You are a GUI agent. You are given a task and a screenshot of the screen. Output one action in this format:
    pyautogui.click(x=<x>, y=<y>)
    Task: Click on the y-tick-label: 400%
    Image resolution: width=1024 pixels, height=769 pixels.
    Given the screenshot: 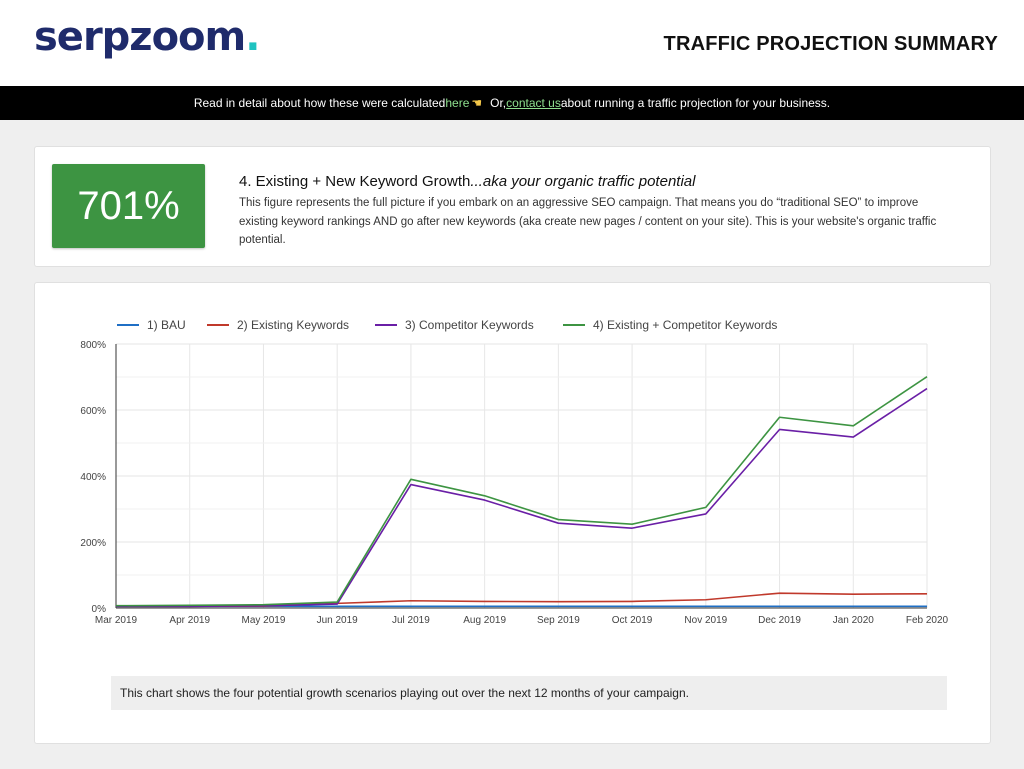 What is the action you would take?
    pyautogui.click(x=93, y=477)
    